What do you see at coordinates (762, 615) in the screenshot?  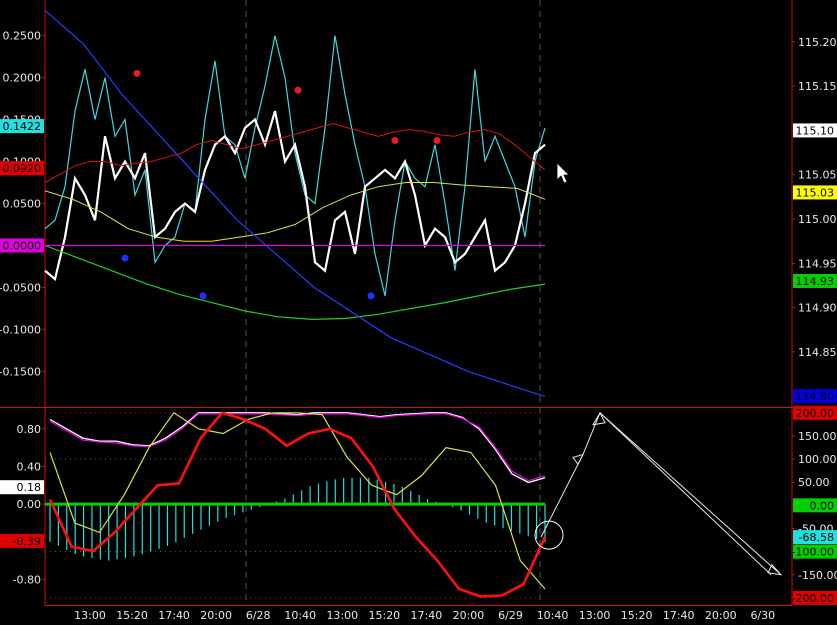 I see `x-tick-16: 6/30` at bounding box center [762, 615].